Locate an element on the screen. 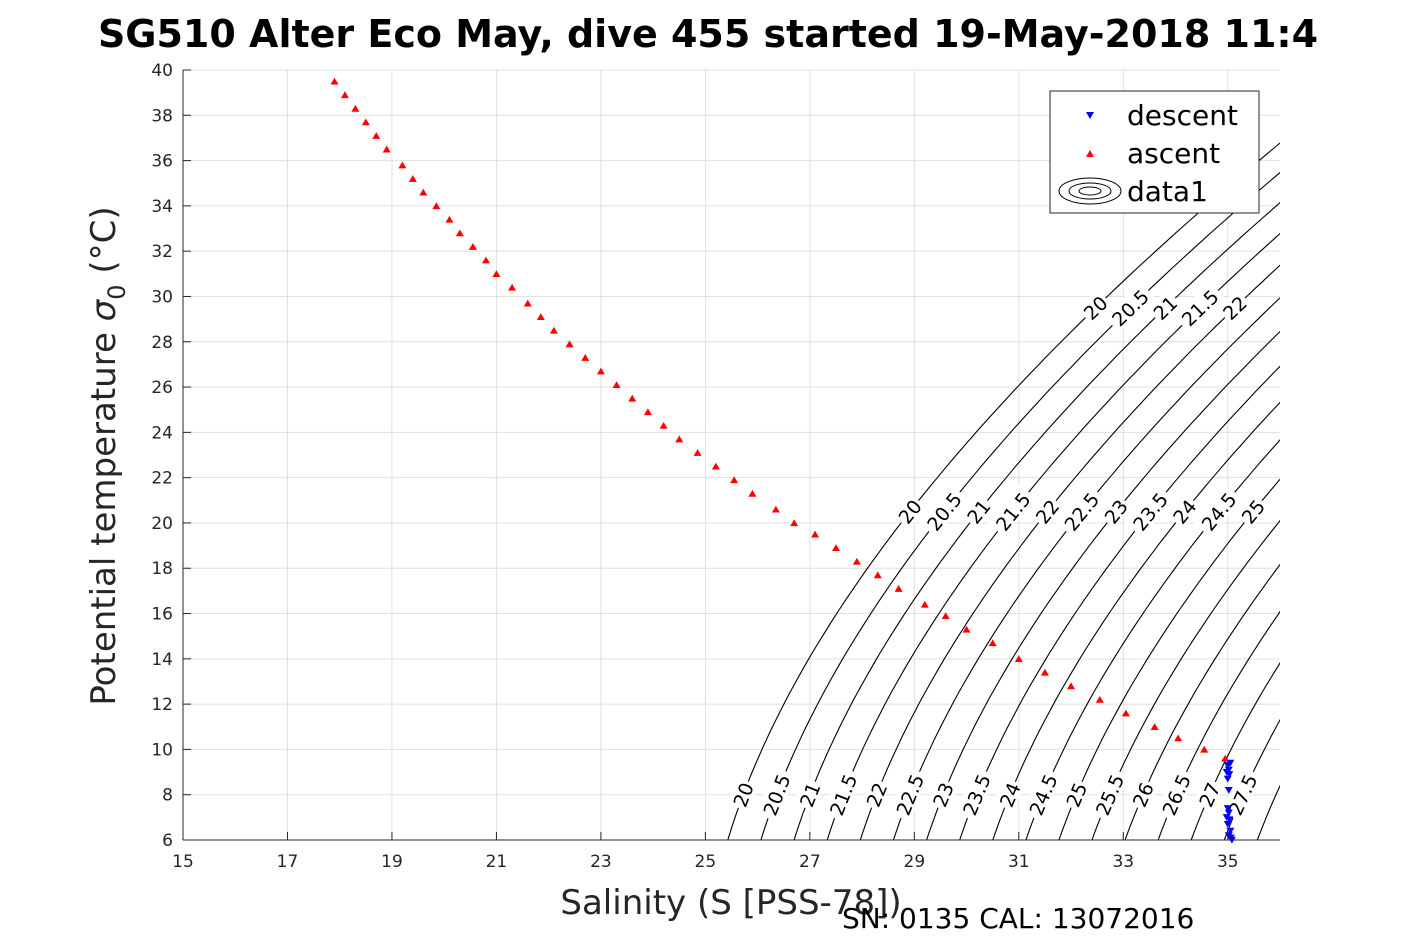 The image size is (1417, 945). y-tick-label: 18 is located at coordinates (162, 569).